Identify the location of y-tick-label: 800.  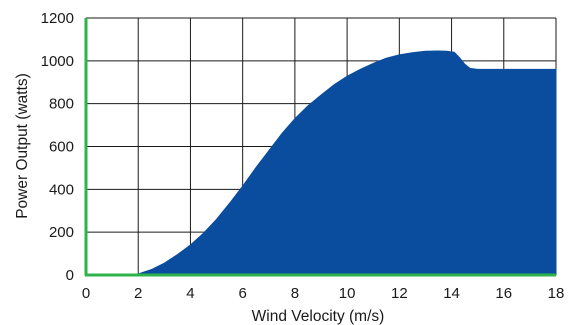
(61, 104).